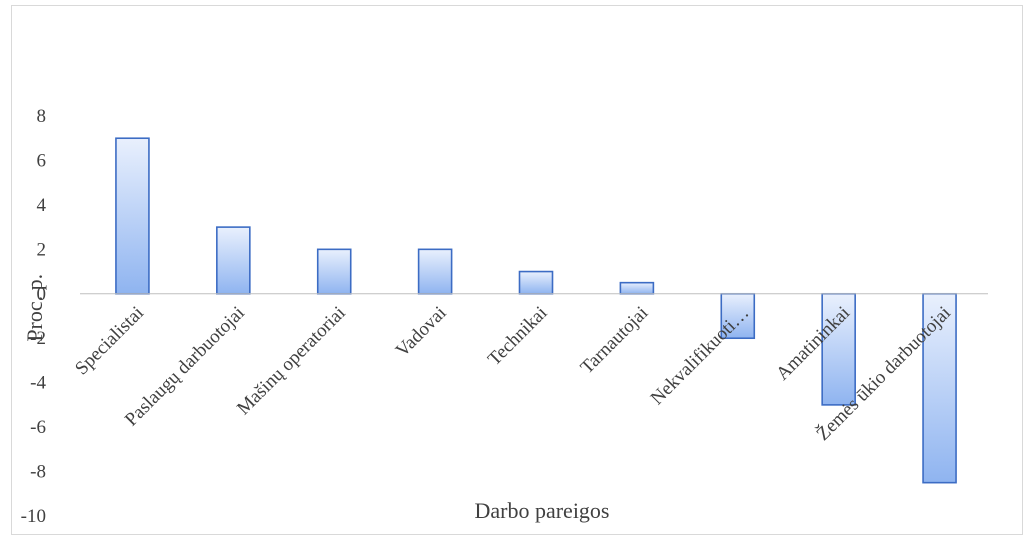 The height and width of the screenshot is (535, 1027). What do you see at coordinates (615, 340) in the screenshot?
I see `category-label: Tarnautojai` at bounding box center [615, 340].